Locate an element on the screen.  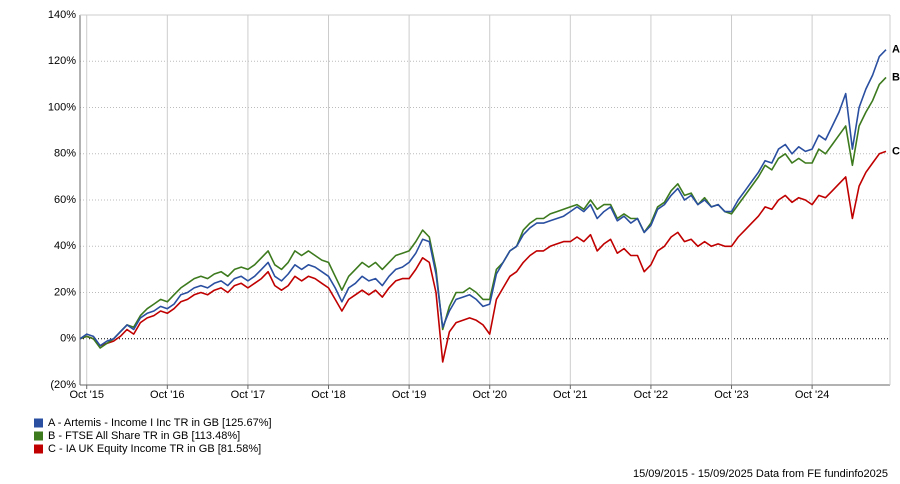
y-tick-label: 140% is located at coordinates (62, 15).